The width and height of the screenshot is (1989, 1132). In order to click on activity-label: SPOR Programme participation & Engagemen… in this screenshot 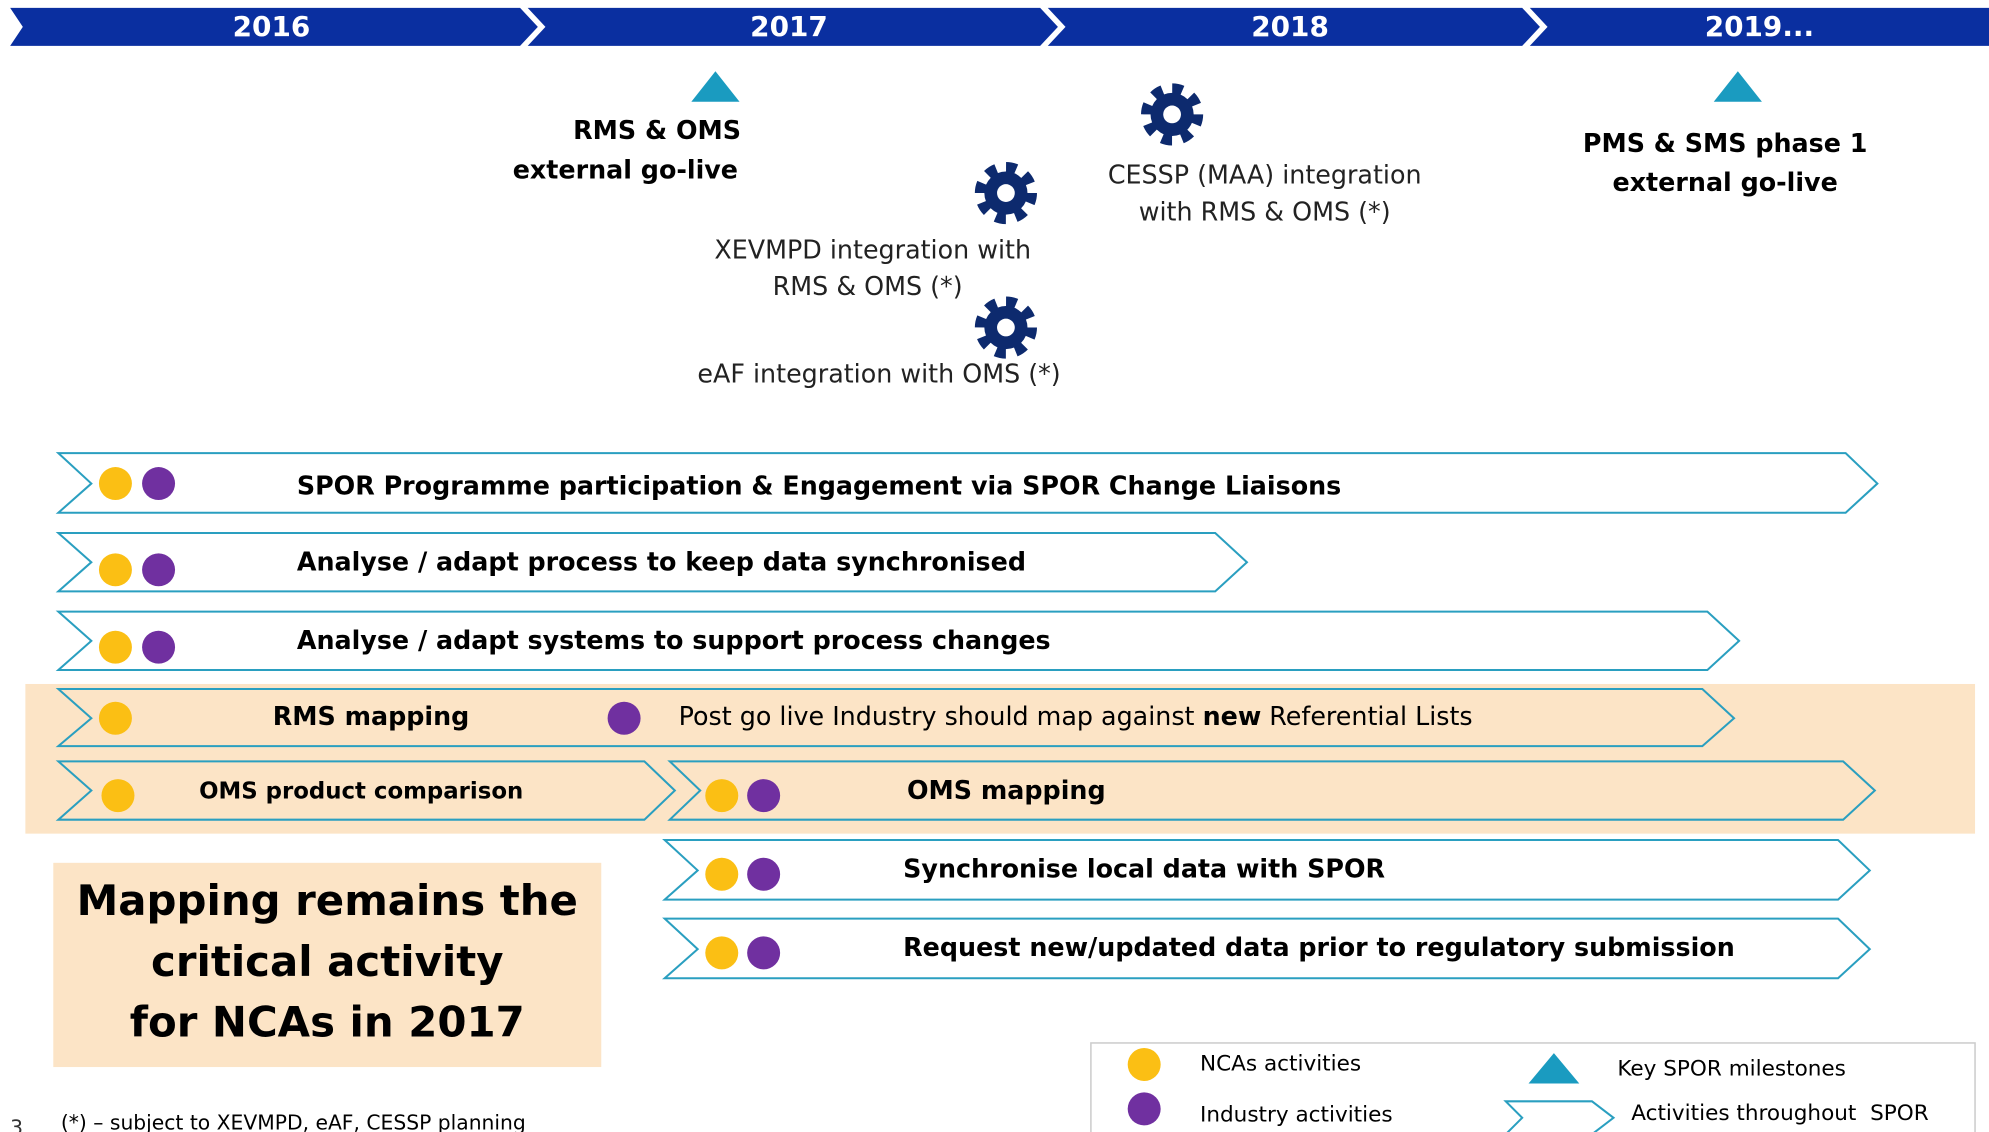, I will do `click(819, 485)`.